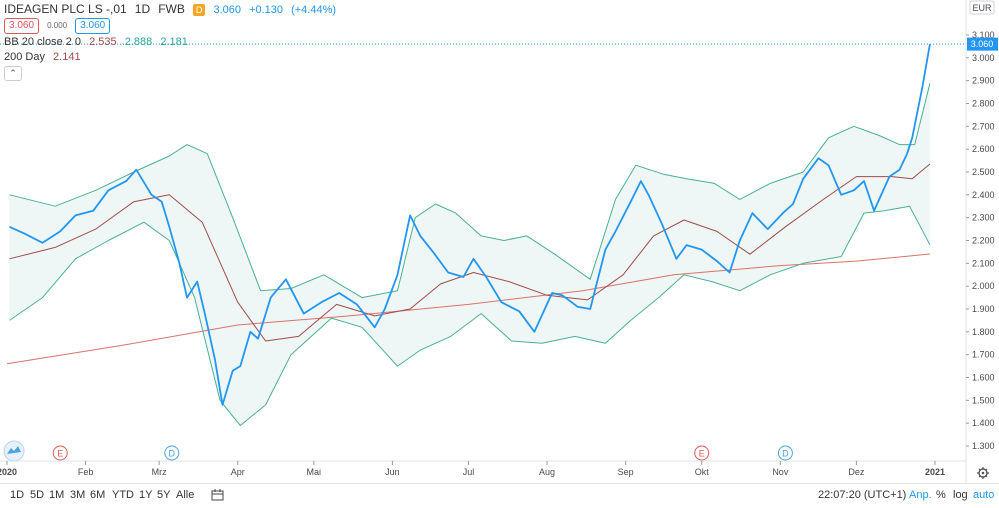  I want to click on x-tick-label: Okt, so click(702, 472).